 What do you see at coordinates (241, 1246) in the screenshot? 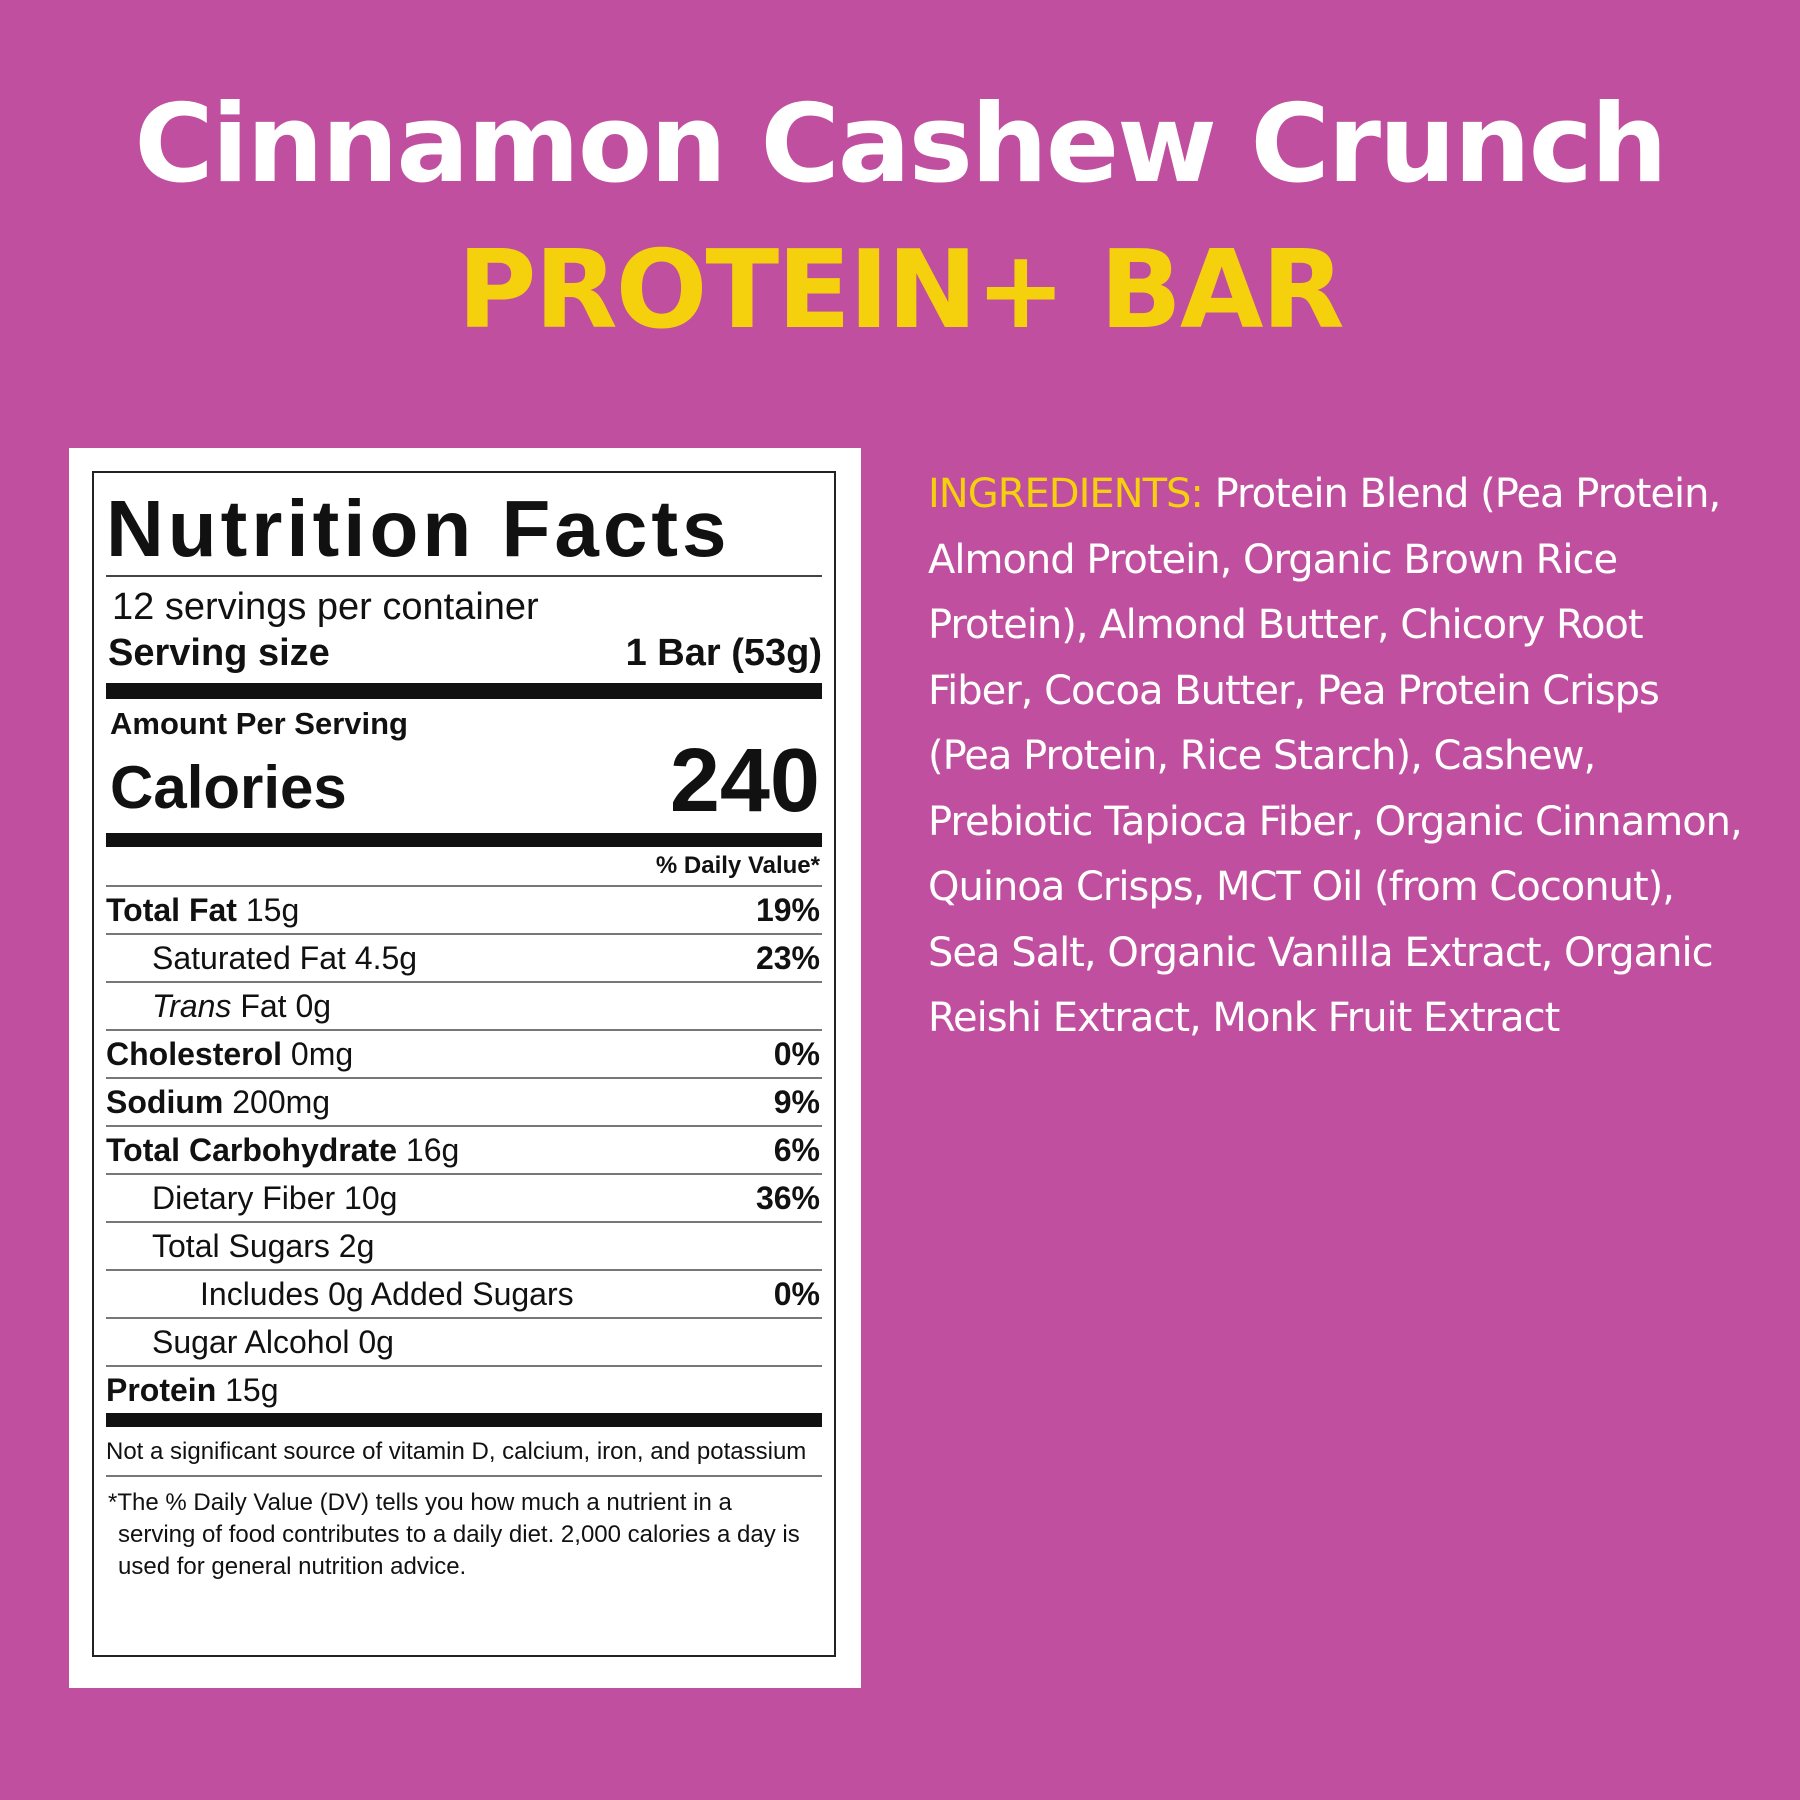
I see `nutrient-name: Total Sugars` at bounding box center [241, 1246].